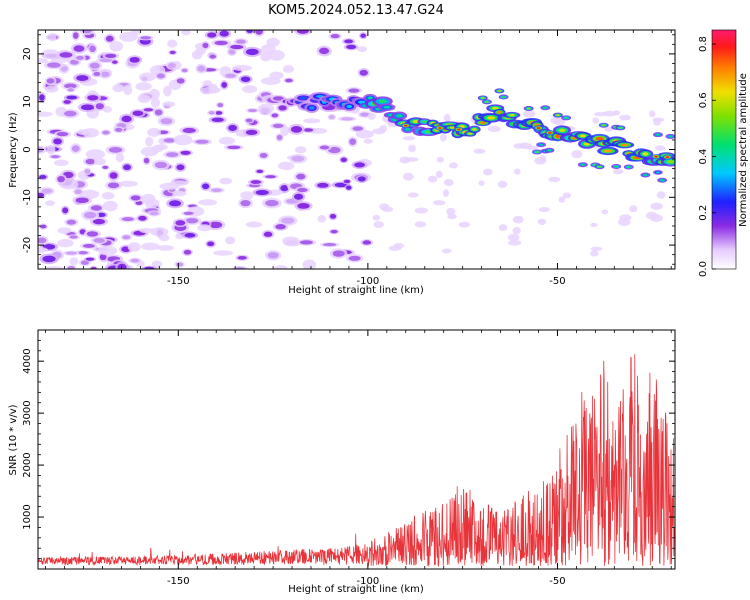 Image resolution: width=750 pixels, height=600 pixels. Describe the element at coordinates (27, 54) in the screenshot. I see `y-tick-label: 20` at that location.